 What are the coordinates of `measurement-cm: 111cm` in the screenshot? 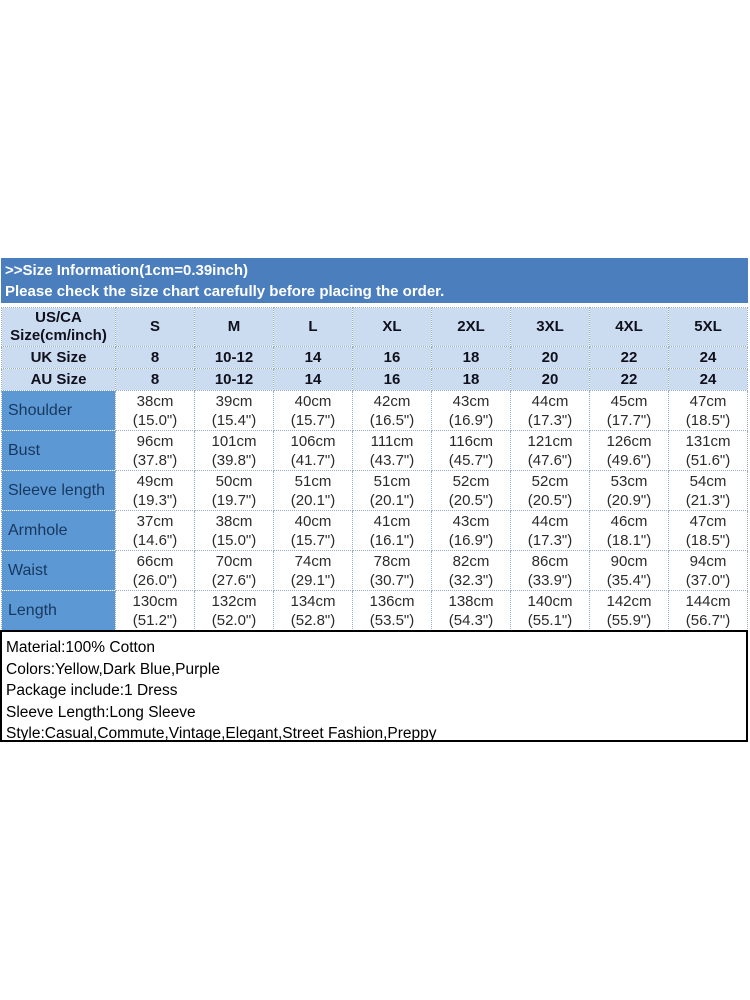 It's located at (392, 441).